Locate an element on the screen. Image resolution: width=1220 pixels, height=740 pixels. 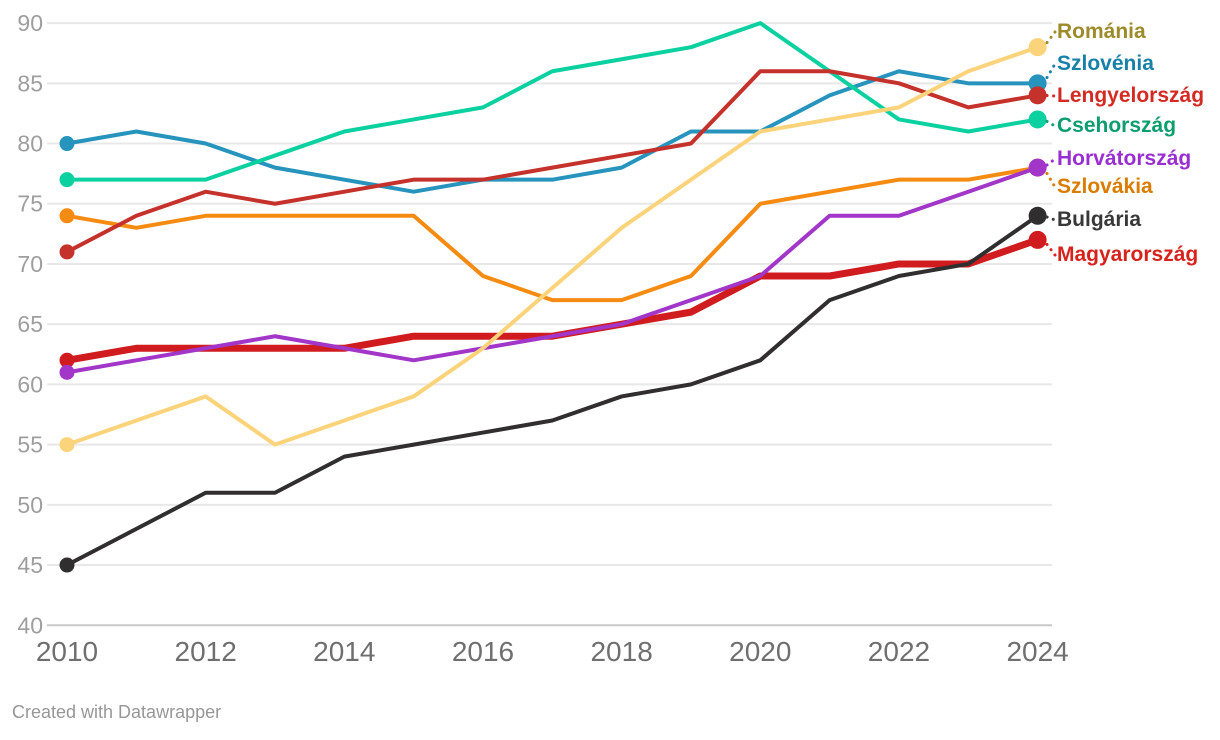
start-dot-Lengyelország is located at coordinates (67, 252).